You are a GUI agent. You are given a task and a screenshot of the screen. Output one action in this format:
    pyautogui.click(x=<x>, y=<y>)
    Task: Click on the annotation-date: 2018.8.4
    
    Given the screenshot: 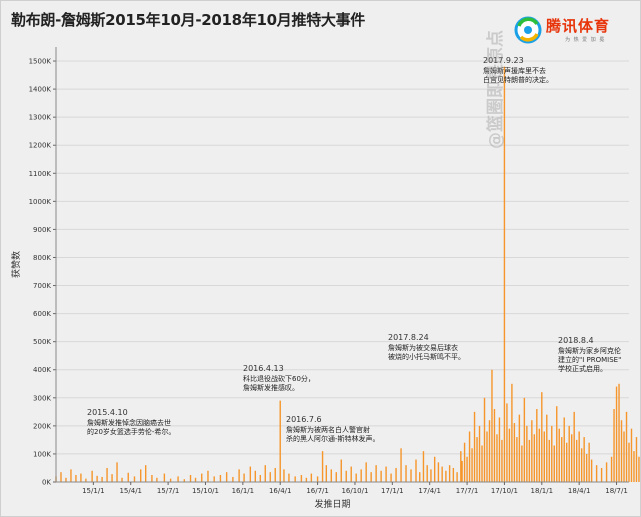 What is the action you would take?
    pyautogui.click(x=576, y=340)
    